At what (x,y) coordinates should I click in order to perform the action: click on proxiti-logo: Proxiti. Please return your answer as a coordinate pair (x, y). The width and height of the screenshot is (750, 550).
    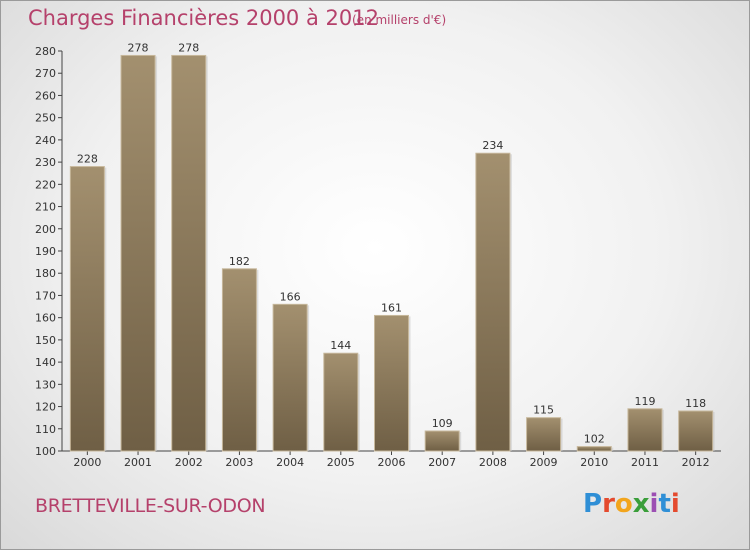
    Looking at the image, I should click on (631, 504).